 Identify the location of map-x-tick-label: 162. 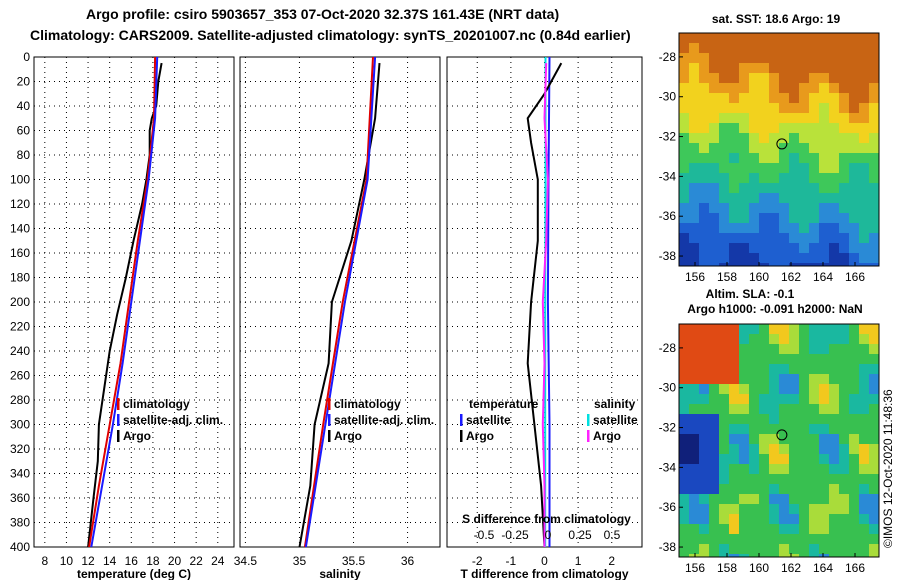
(791, 568).